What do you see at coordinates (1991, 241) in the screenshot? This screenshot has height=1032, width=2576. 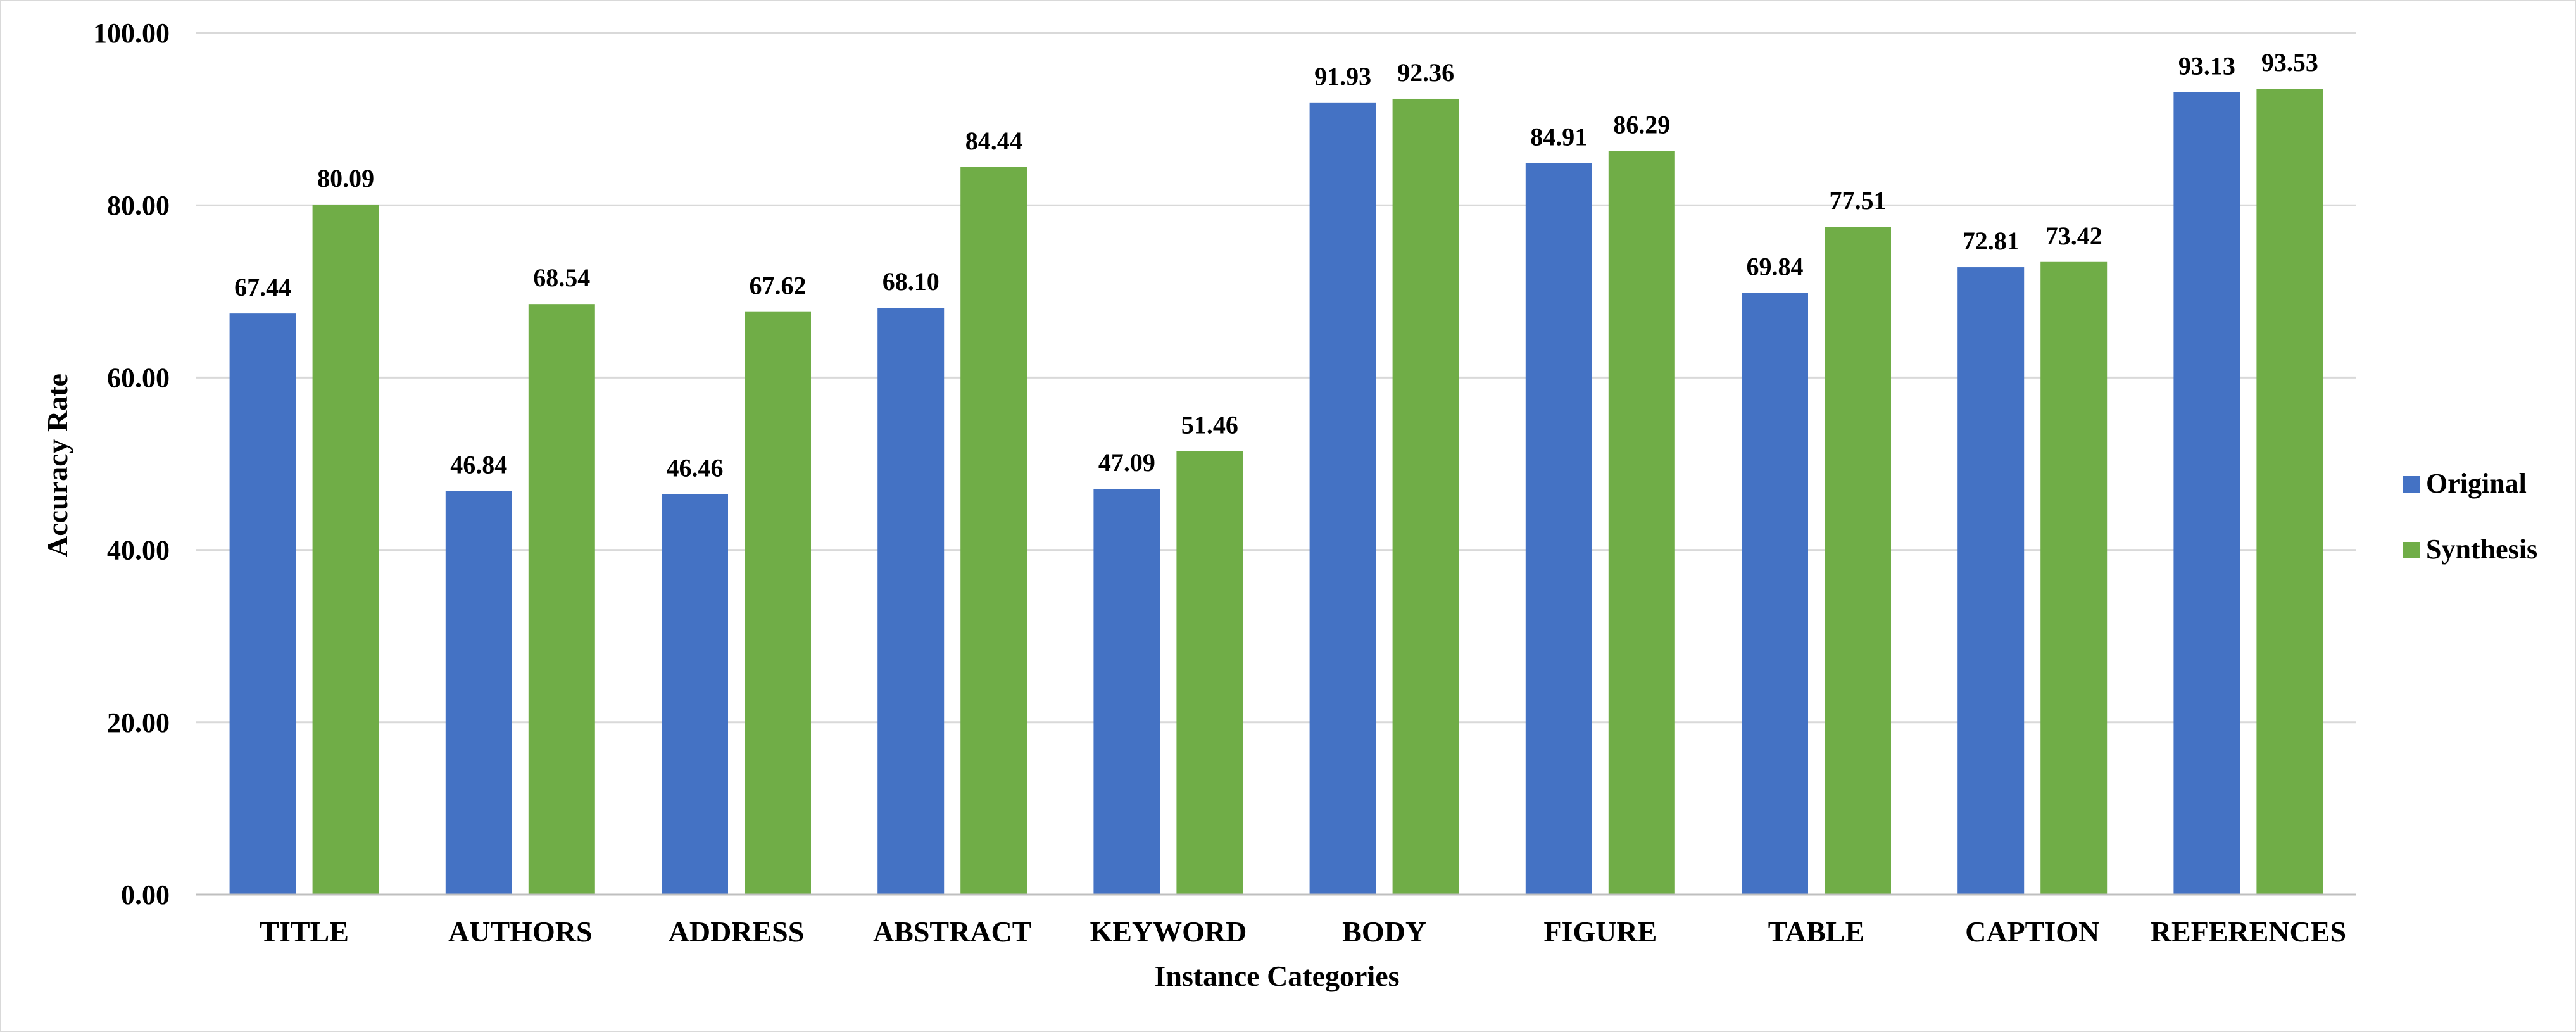 I see `data-label-original-caption: 72.81` at bounding box center [1991, 241].